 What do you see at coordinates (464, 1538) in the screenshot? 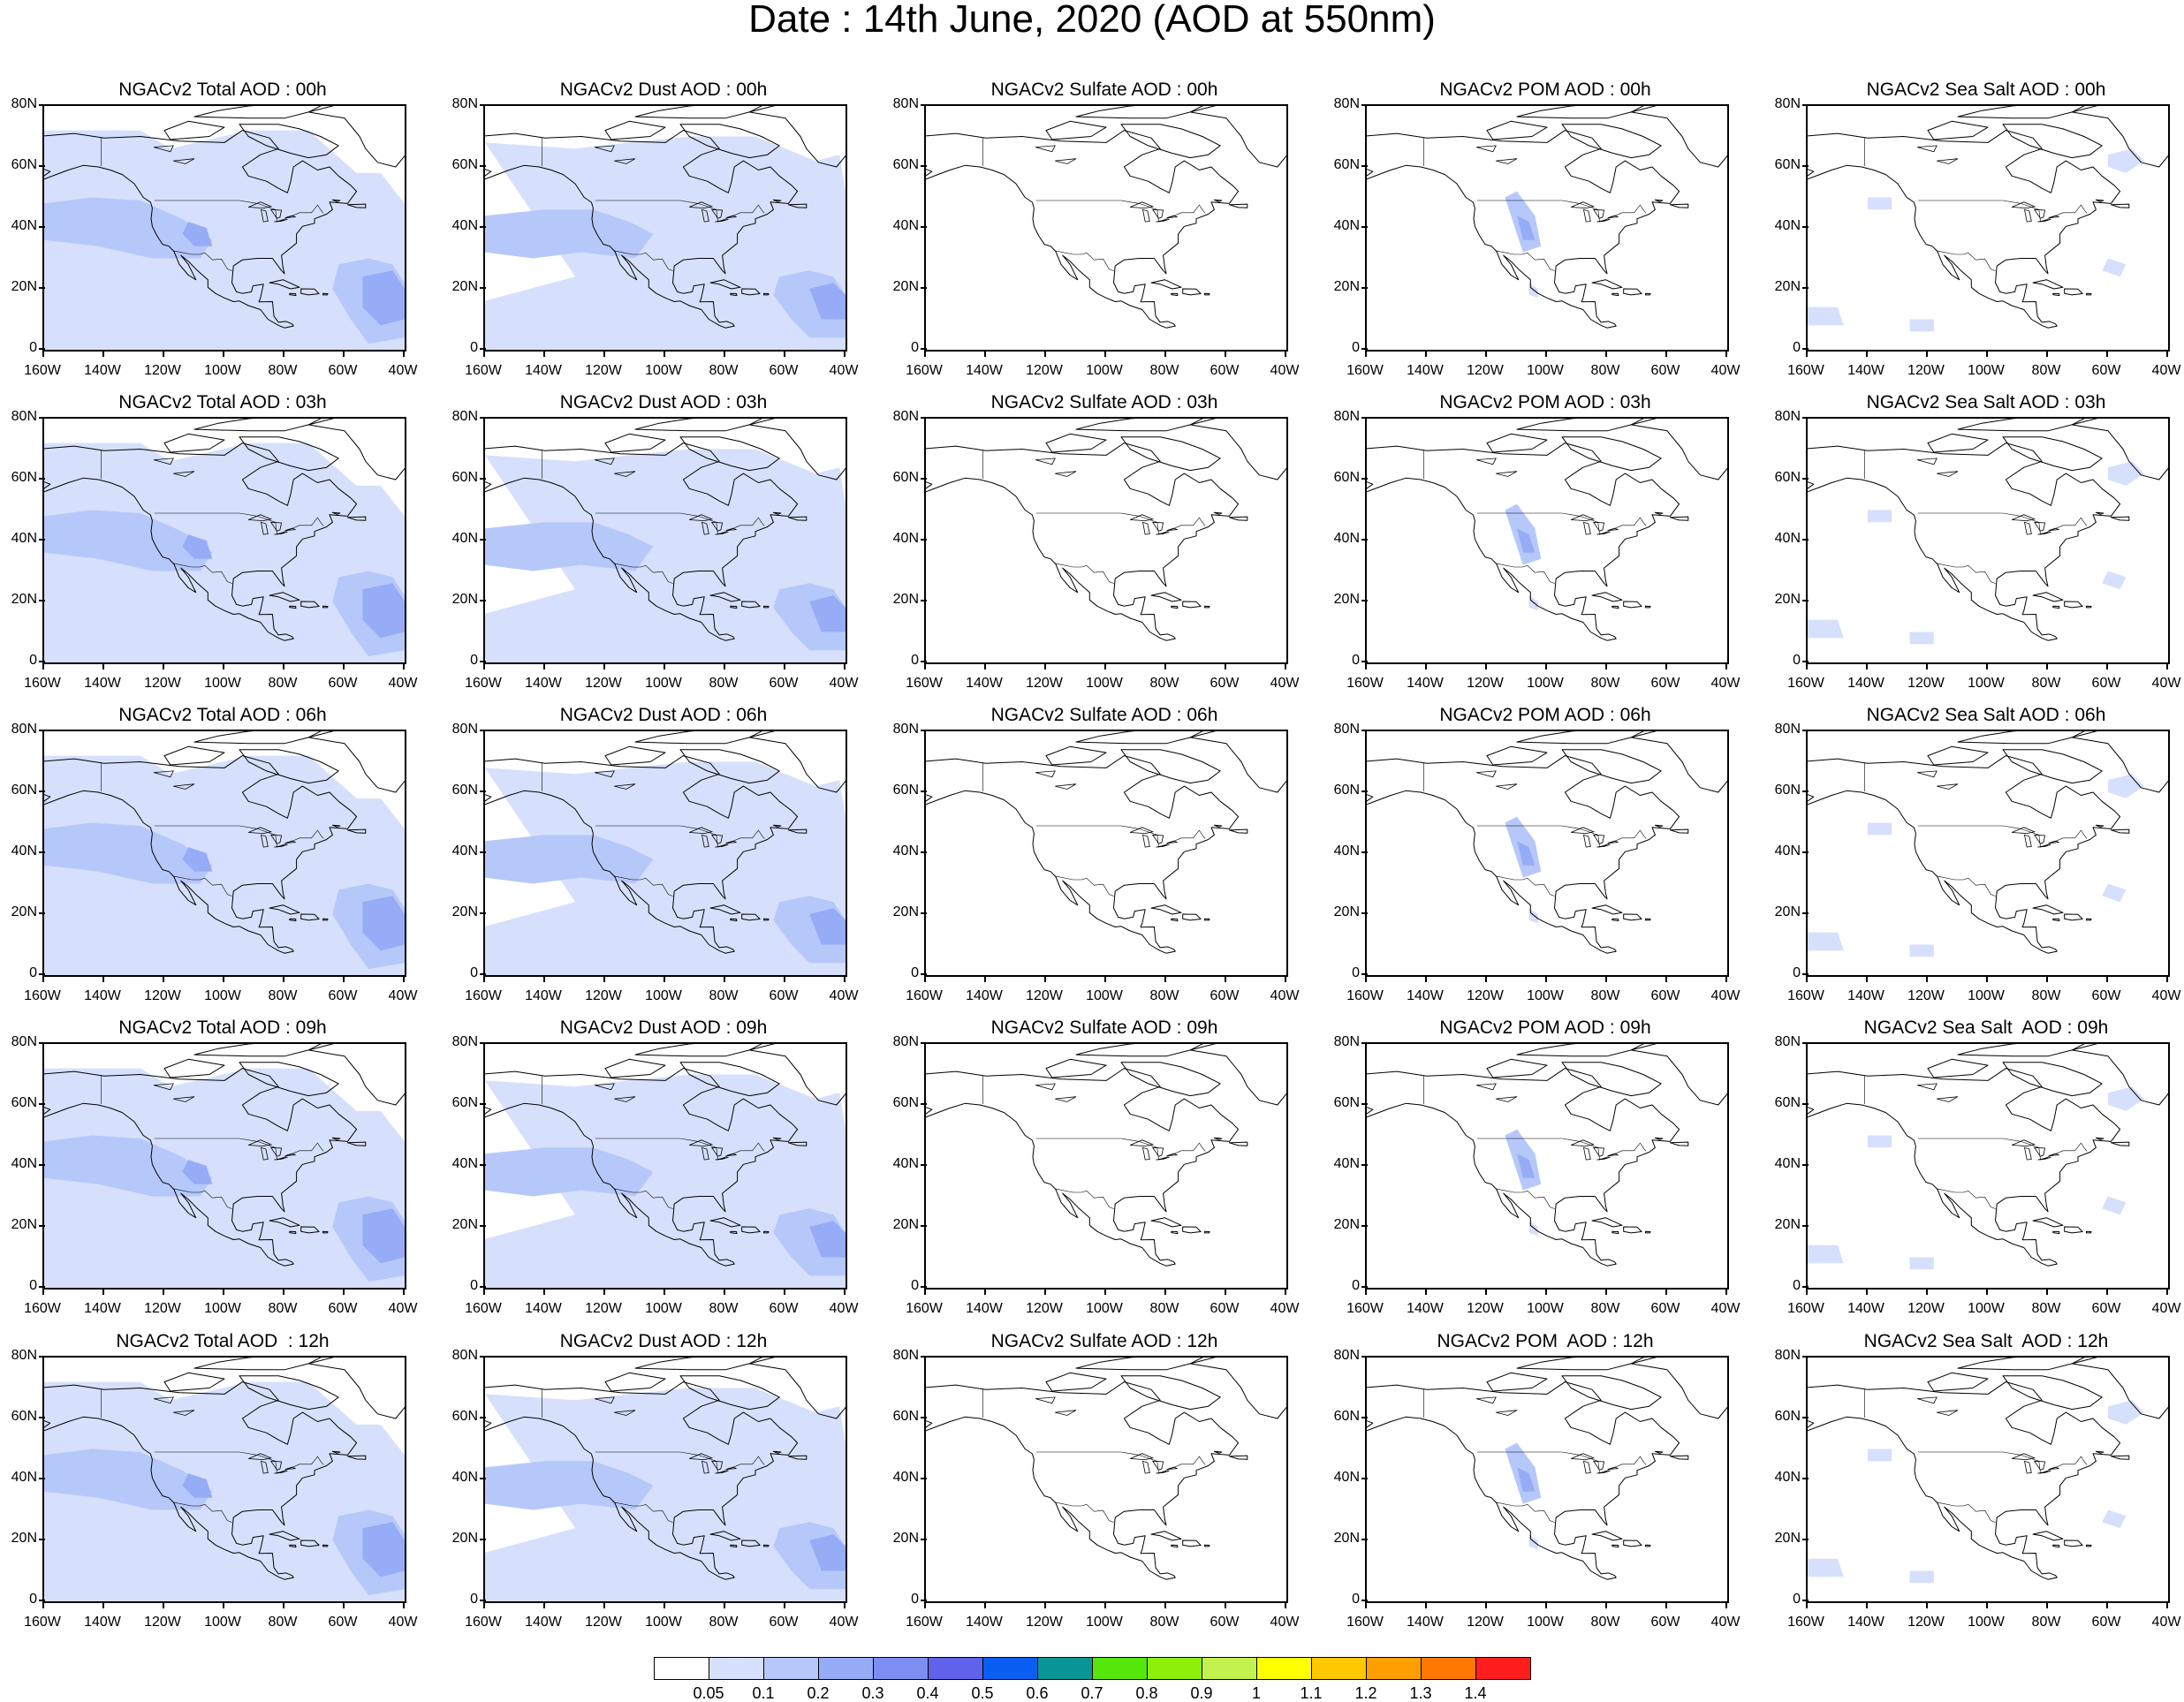
I see `lat-tick-label: 20N` at bounding box center [464, 1538].